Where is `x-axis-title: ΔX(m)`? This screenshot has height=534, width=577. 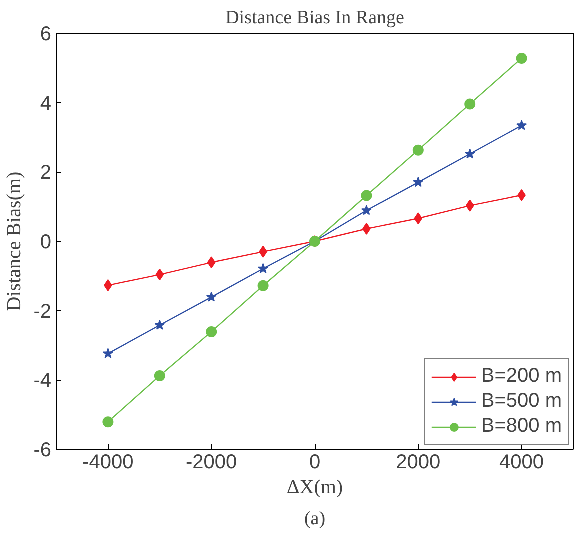 x-axis-title: ΔX(m) is located at coordinates (315, 487).